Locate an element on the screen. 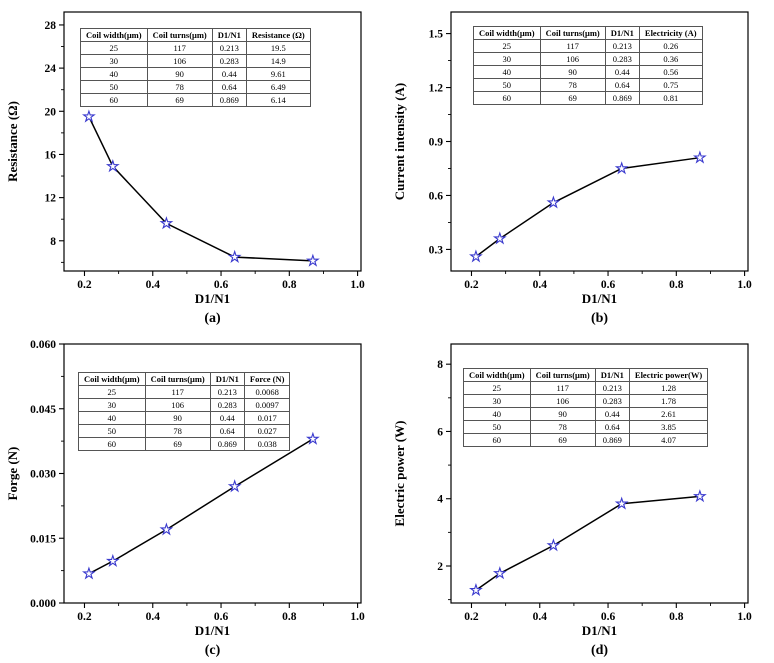 The height and width of the screenshot is (663, 774). table-header-cell: Electricity (A) is located at coordinates (670, 33).